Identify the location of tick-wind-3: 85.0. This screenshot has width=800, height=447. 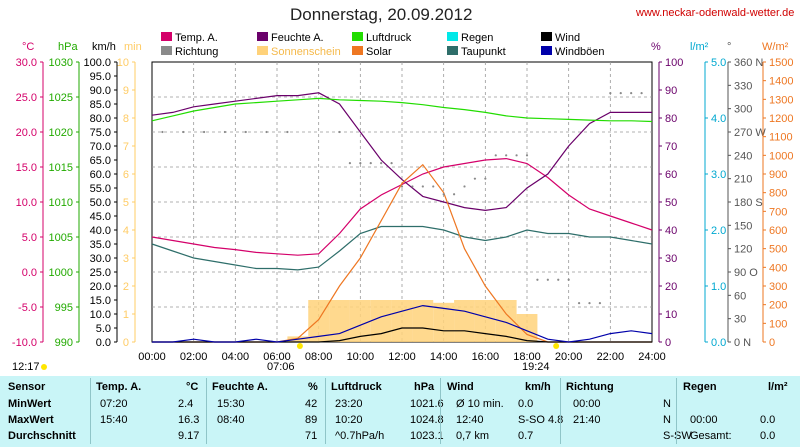
(100, 105).